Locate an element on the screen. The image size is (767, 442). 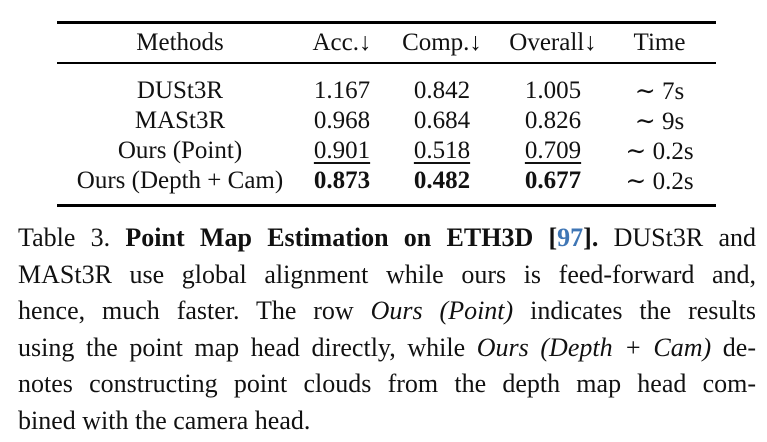
caption-line-6: bined with the camera head. is located at coordinates (387, 421).